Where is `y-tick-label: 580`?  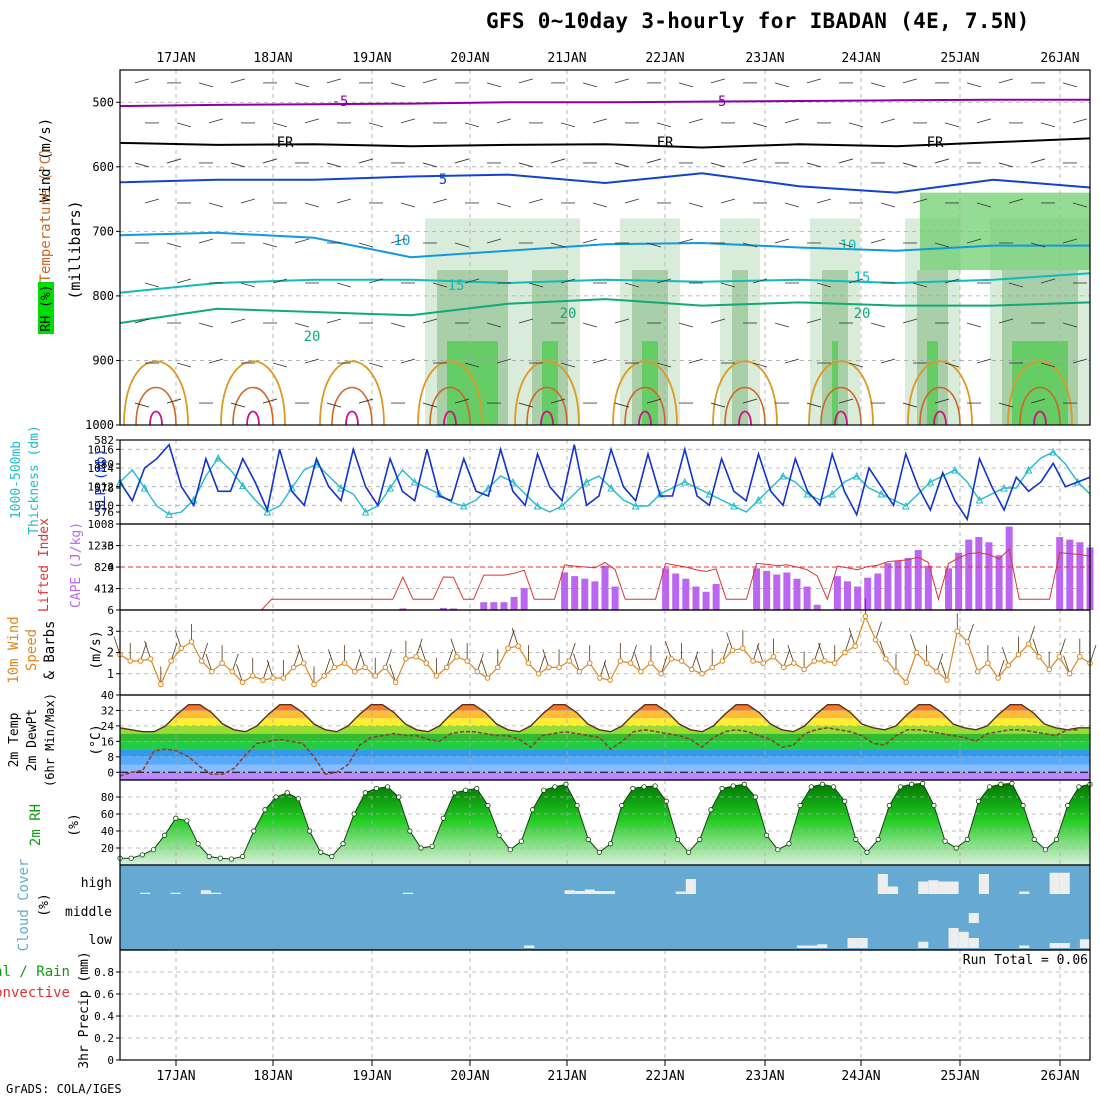
y-tick-label: 580 is located at coordinates (104, 464).